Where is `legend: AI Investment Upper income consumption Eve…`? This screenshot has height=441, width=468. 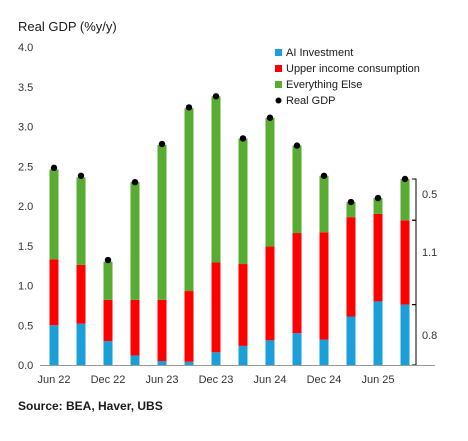
legend: AI Investment Upper income consumption Eve… is located at coordinates (347, 77).